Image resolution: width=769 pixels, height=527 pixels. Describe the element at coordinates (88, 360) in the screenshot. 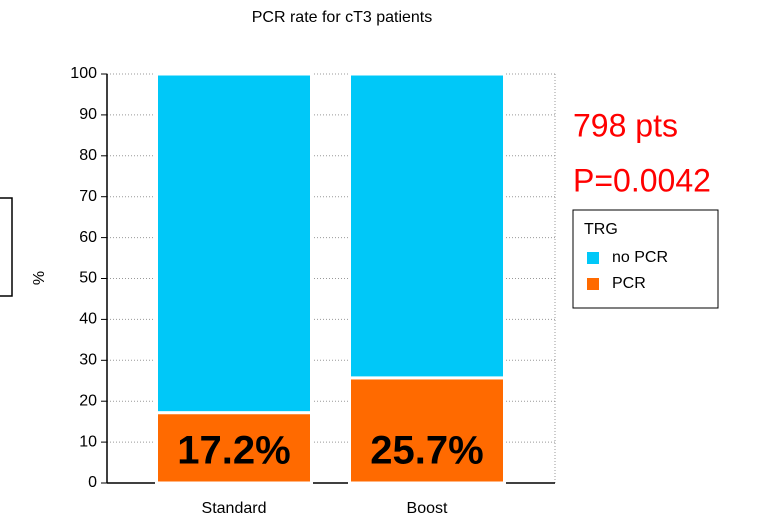

I see `y-tick-label: 30` at that location.